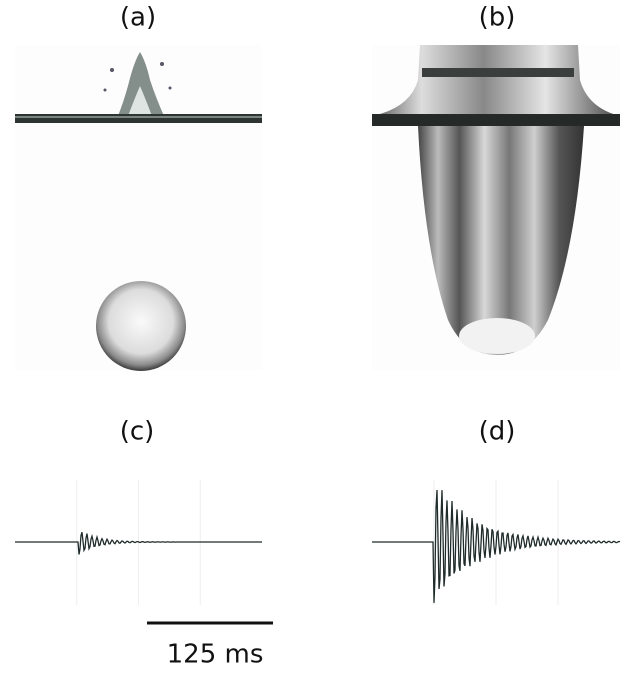  Describe the element at coordinates (215, 655) in the screenshot. I see `scale-bar-label: 125 ms` at that location.